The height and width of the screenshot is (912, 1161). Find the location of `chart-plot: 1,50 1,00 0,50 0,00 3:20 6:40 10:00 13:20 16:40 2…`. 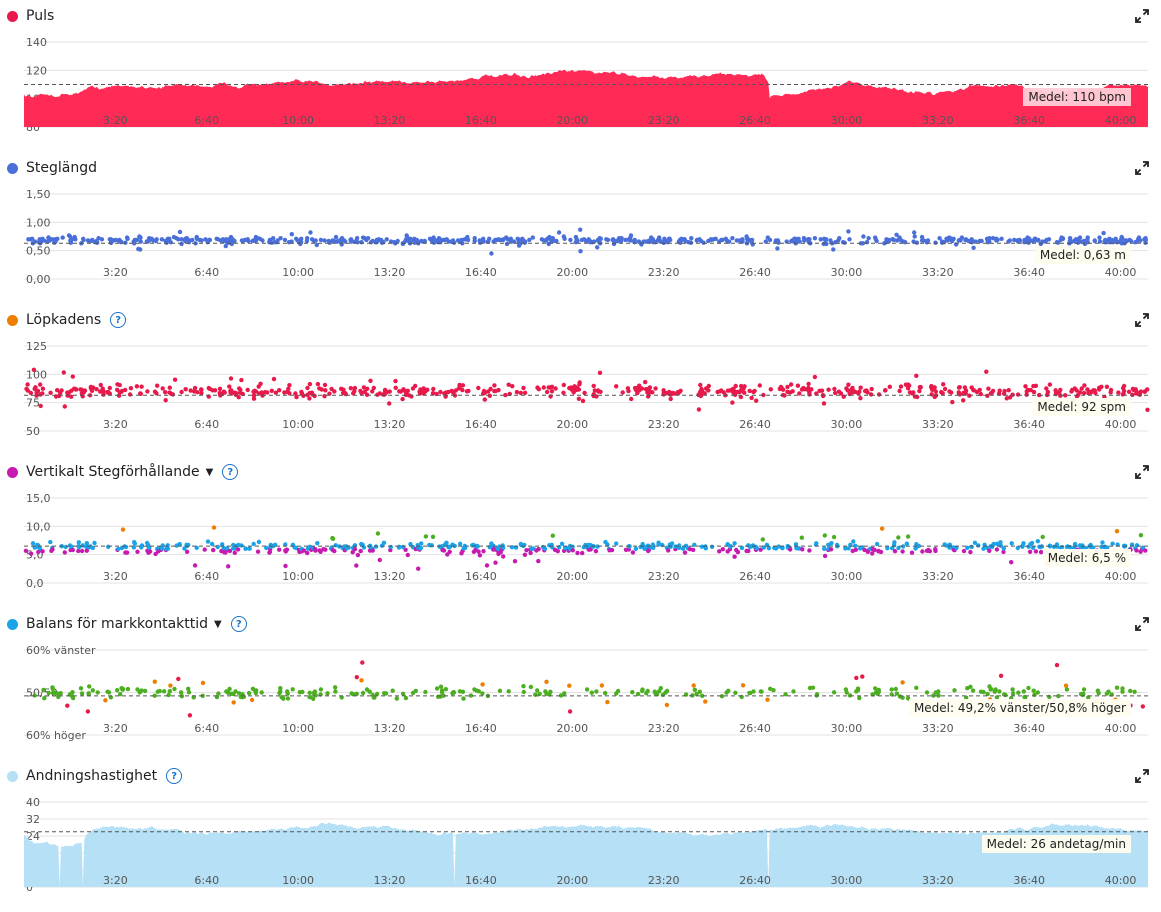

chart-plot: 1,50 1,00 0,50 0,00 3:20 6:40 10:00 13:20 16:40 2… is located at coordinates (586, 237).